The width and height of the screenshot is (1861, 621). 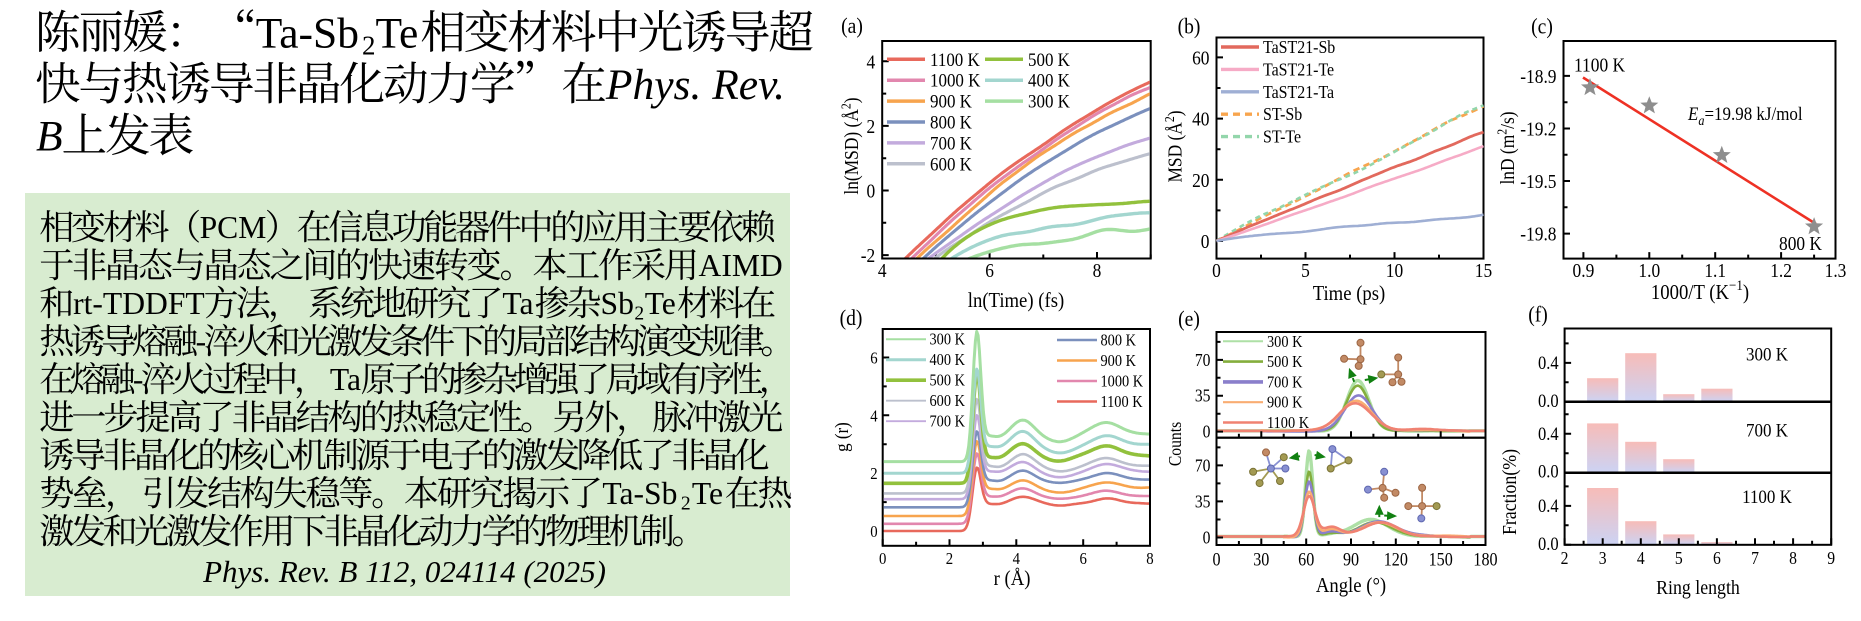 What do you see at coordinates (868, 256) in the screenshot?
I see `svg-text: -2` at bounding box center [868, 256].